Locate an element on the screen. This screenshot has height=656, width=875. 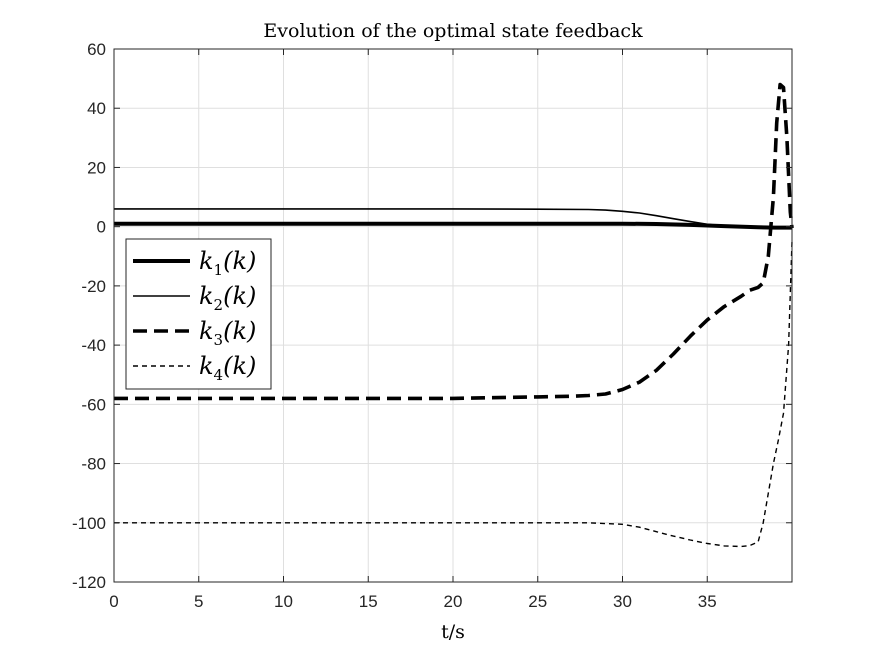
x-tick-label: 35 is located at coordinates (707, 601).